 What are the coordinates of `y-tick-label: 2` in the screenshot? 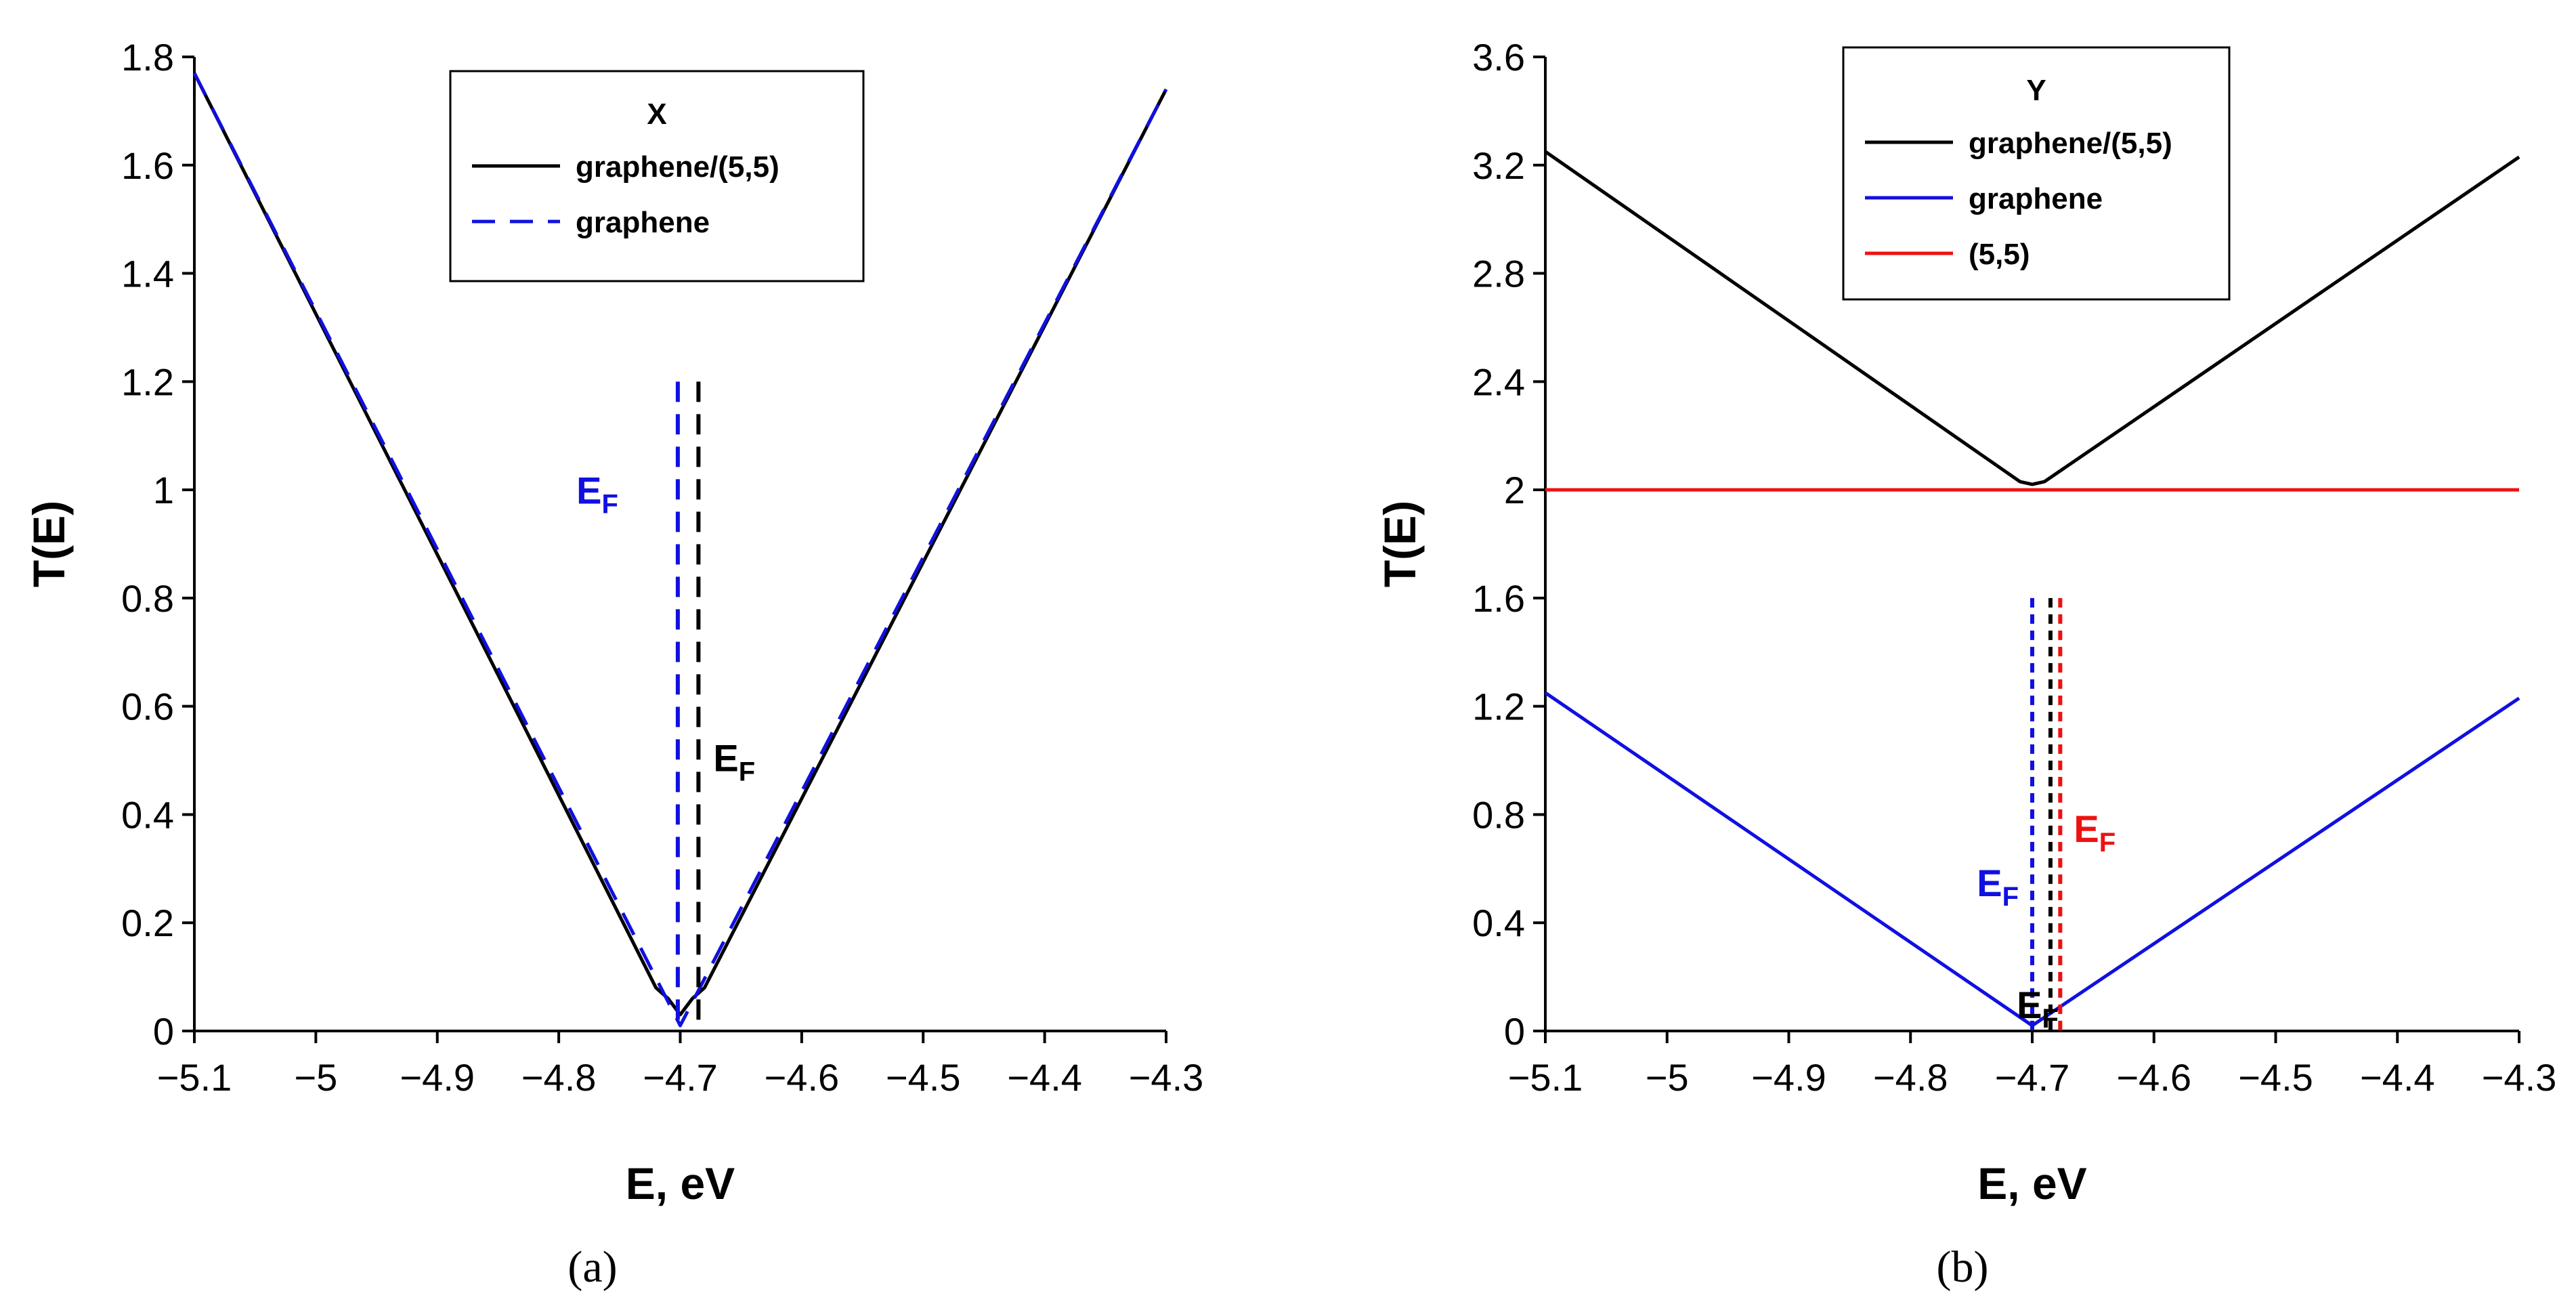 It's located at (1514, 490).